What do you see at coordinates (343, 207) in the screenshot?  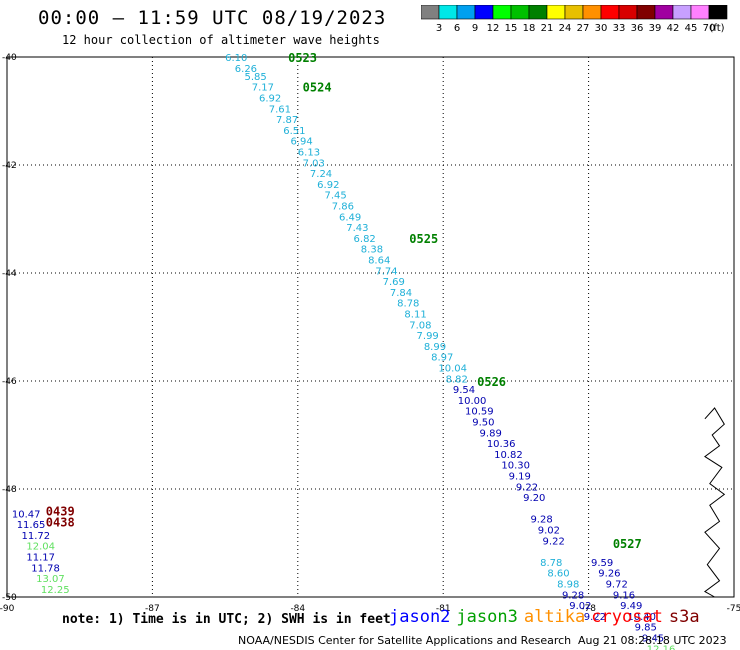 I see `swh-value-jason3: 7.86` at bounding box center [343, 207].